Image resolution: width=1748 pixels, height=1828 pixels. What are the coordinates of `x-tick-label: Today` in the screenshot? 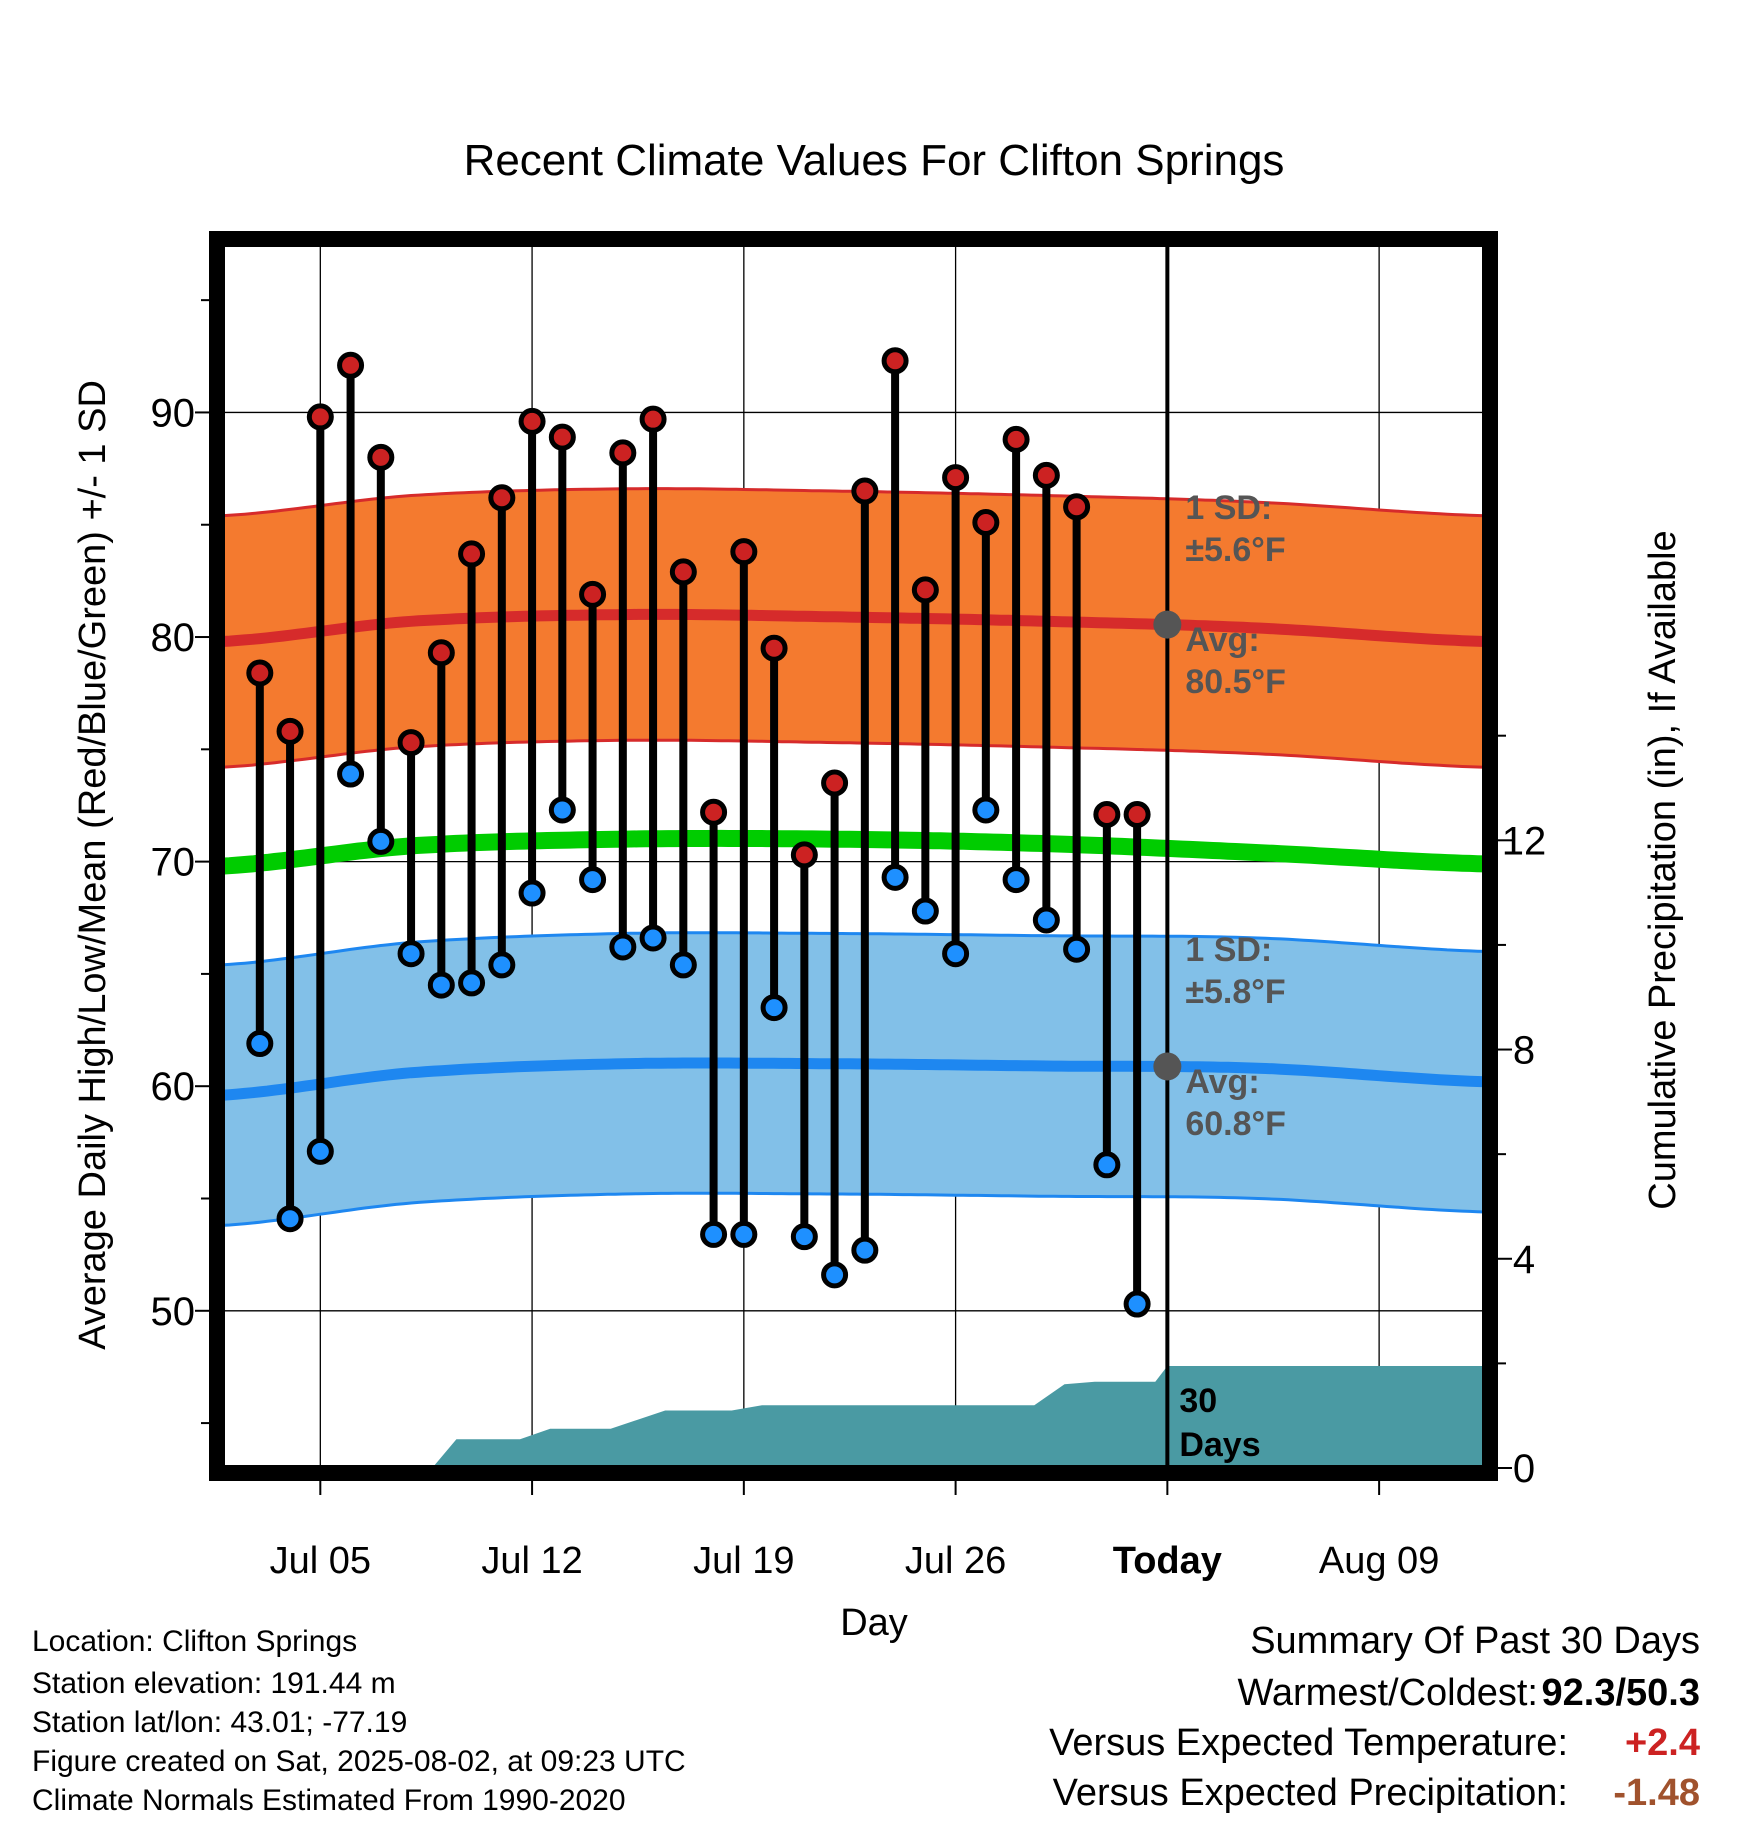 It's located at (1167, 1561).